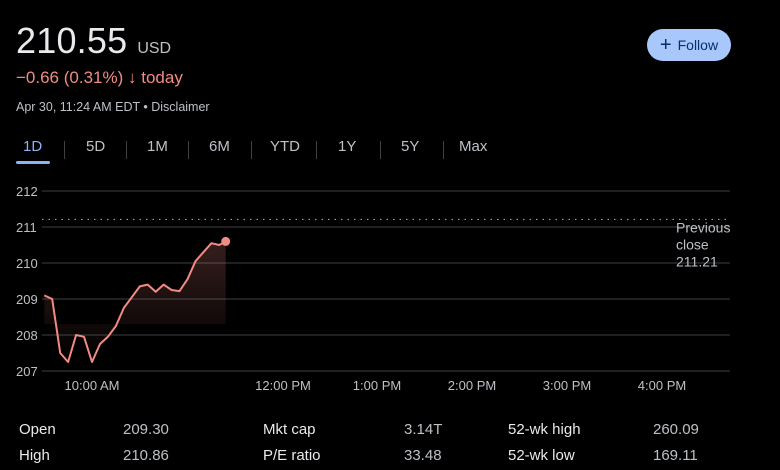 The height and width of the screenshot is (470, 780). Describe the element at coordinates (472, 385) in the screenshot. I see `x-tick-label: 2:00 PM` at that location.